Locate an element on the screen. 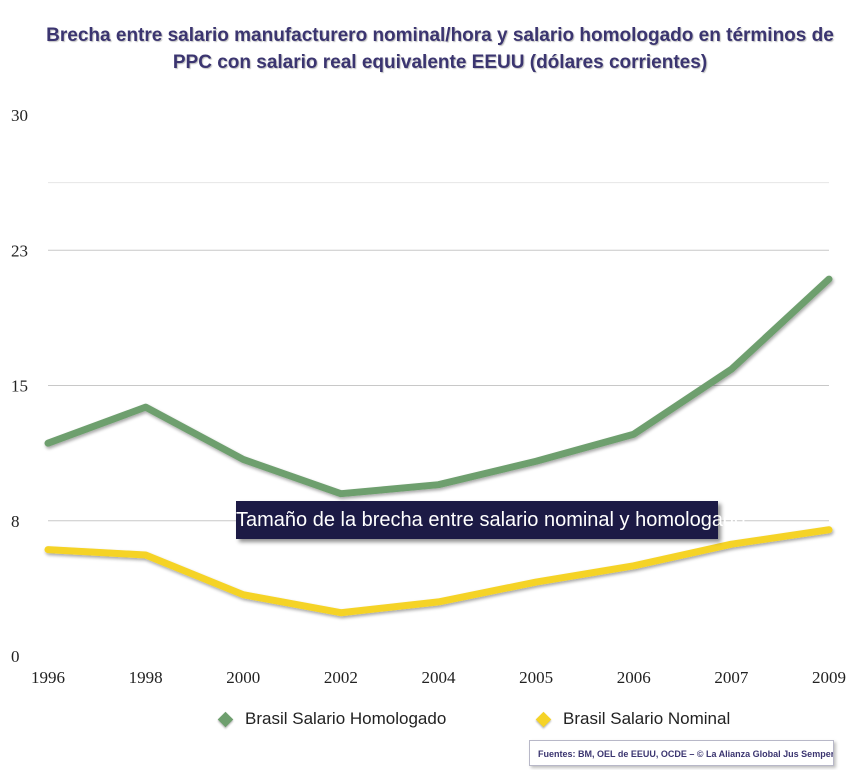 The height and width of the screenshot is (770, 856). x-axis-ticks: 1996 1998 2000 2002 2004 2005 2006 2007 2009 is located at coordinates (438, 677).